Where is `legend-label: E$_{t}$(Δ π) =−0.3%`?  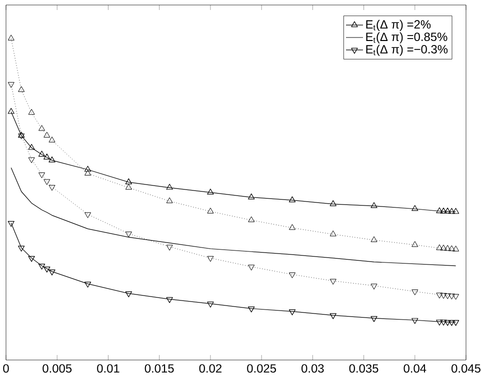 legend-label: E$_{t}$(Δ π) =−0.3% is located at coordinates (407, 50).